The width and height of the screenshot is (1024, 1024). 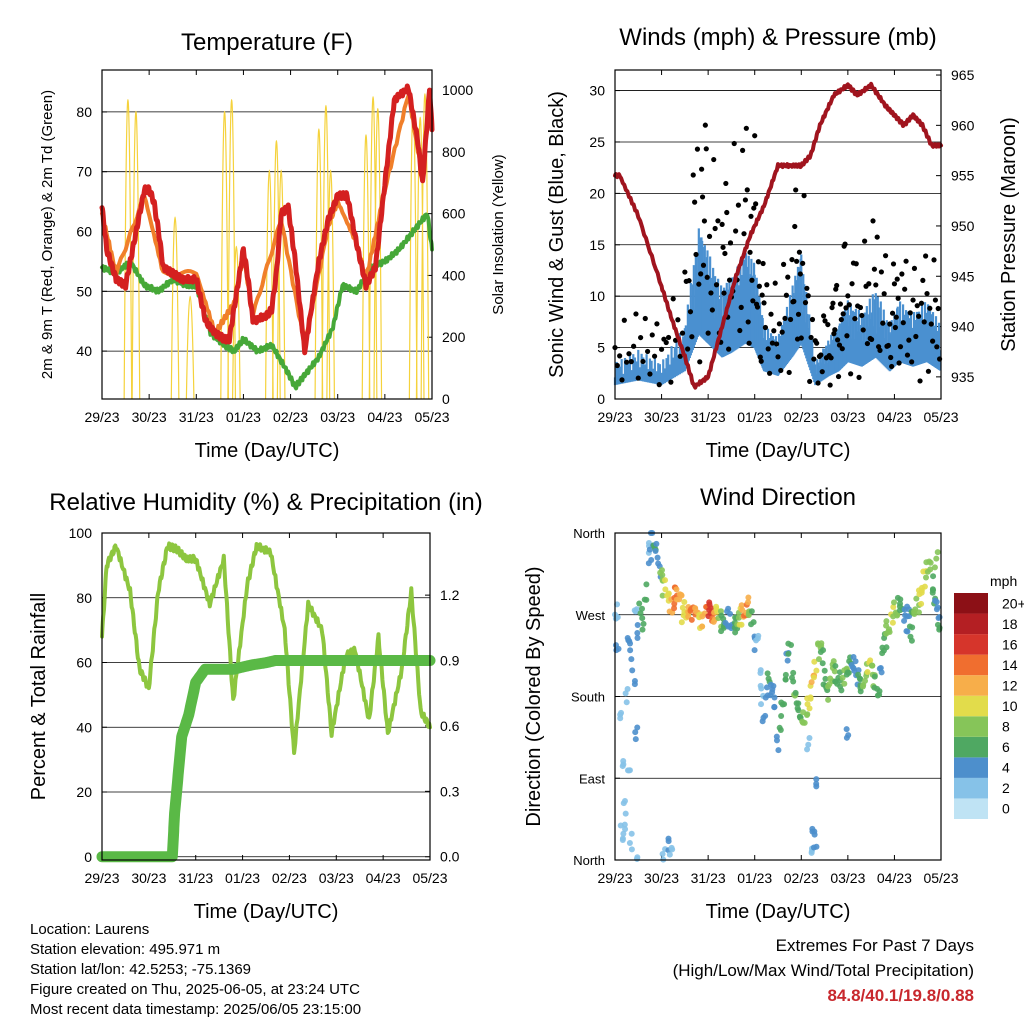 I want to click on y-tick-label: 0, so click(x=601, y=399).